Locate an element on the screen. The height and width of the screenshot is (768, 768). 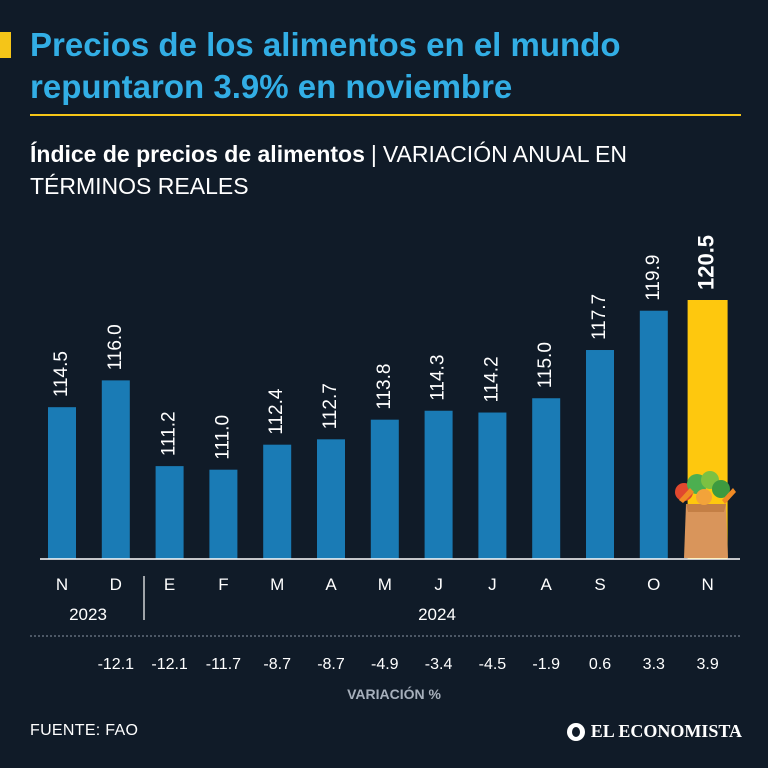
variation-value-11: 3.3 is located at coordinates (654, 664).